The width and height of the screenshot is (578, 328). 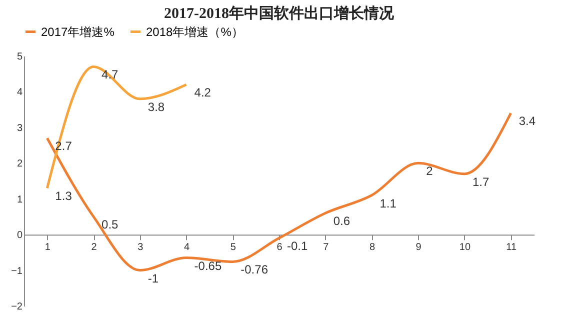 What do you see at coordinates (465, 248) in the screenshot?
I see `x-tick-label: 10` at bounding box center [465, 248].